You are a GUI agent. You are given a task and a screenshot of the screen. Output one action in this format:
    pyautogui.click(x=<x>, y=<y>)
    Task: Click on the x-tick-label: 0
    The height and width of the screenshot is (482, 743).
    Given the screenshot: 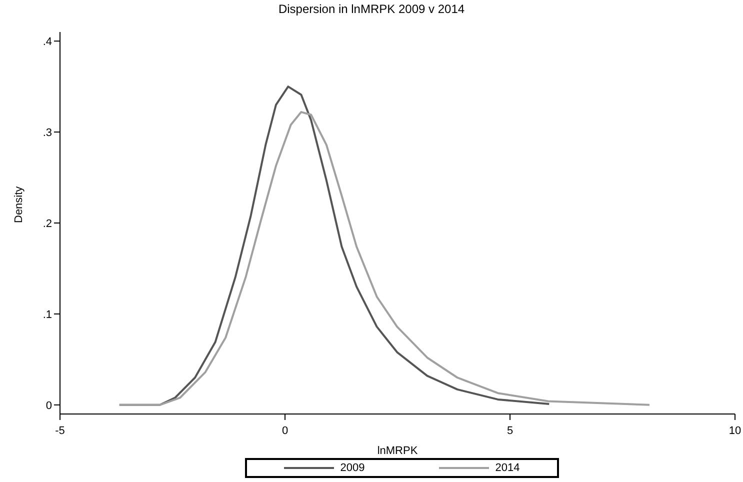 What is the action you would take?
    pyautogui.click(x=285, y=431)
    